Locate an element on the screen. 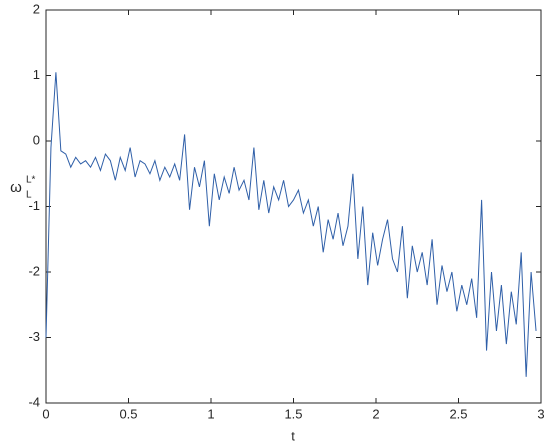  x-tick-label: 3 is located at coordinates (540, 413).